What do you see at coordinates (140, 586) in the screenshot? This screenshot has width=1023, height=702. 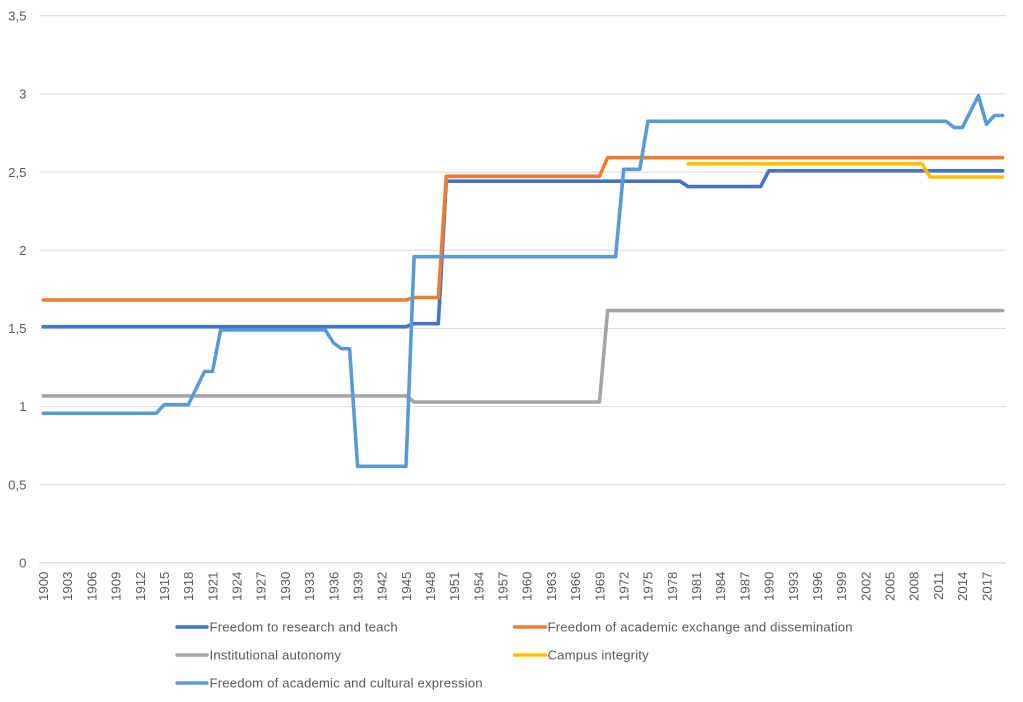 I see `svg-text: 1912` at bounding box center [140, 586].